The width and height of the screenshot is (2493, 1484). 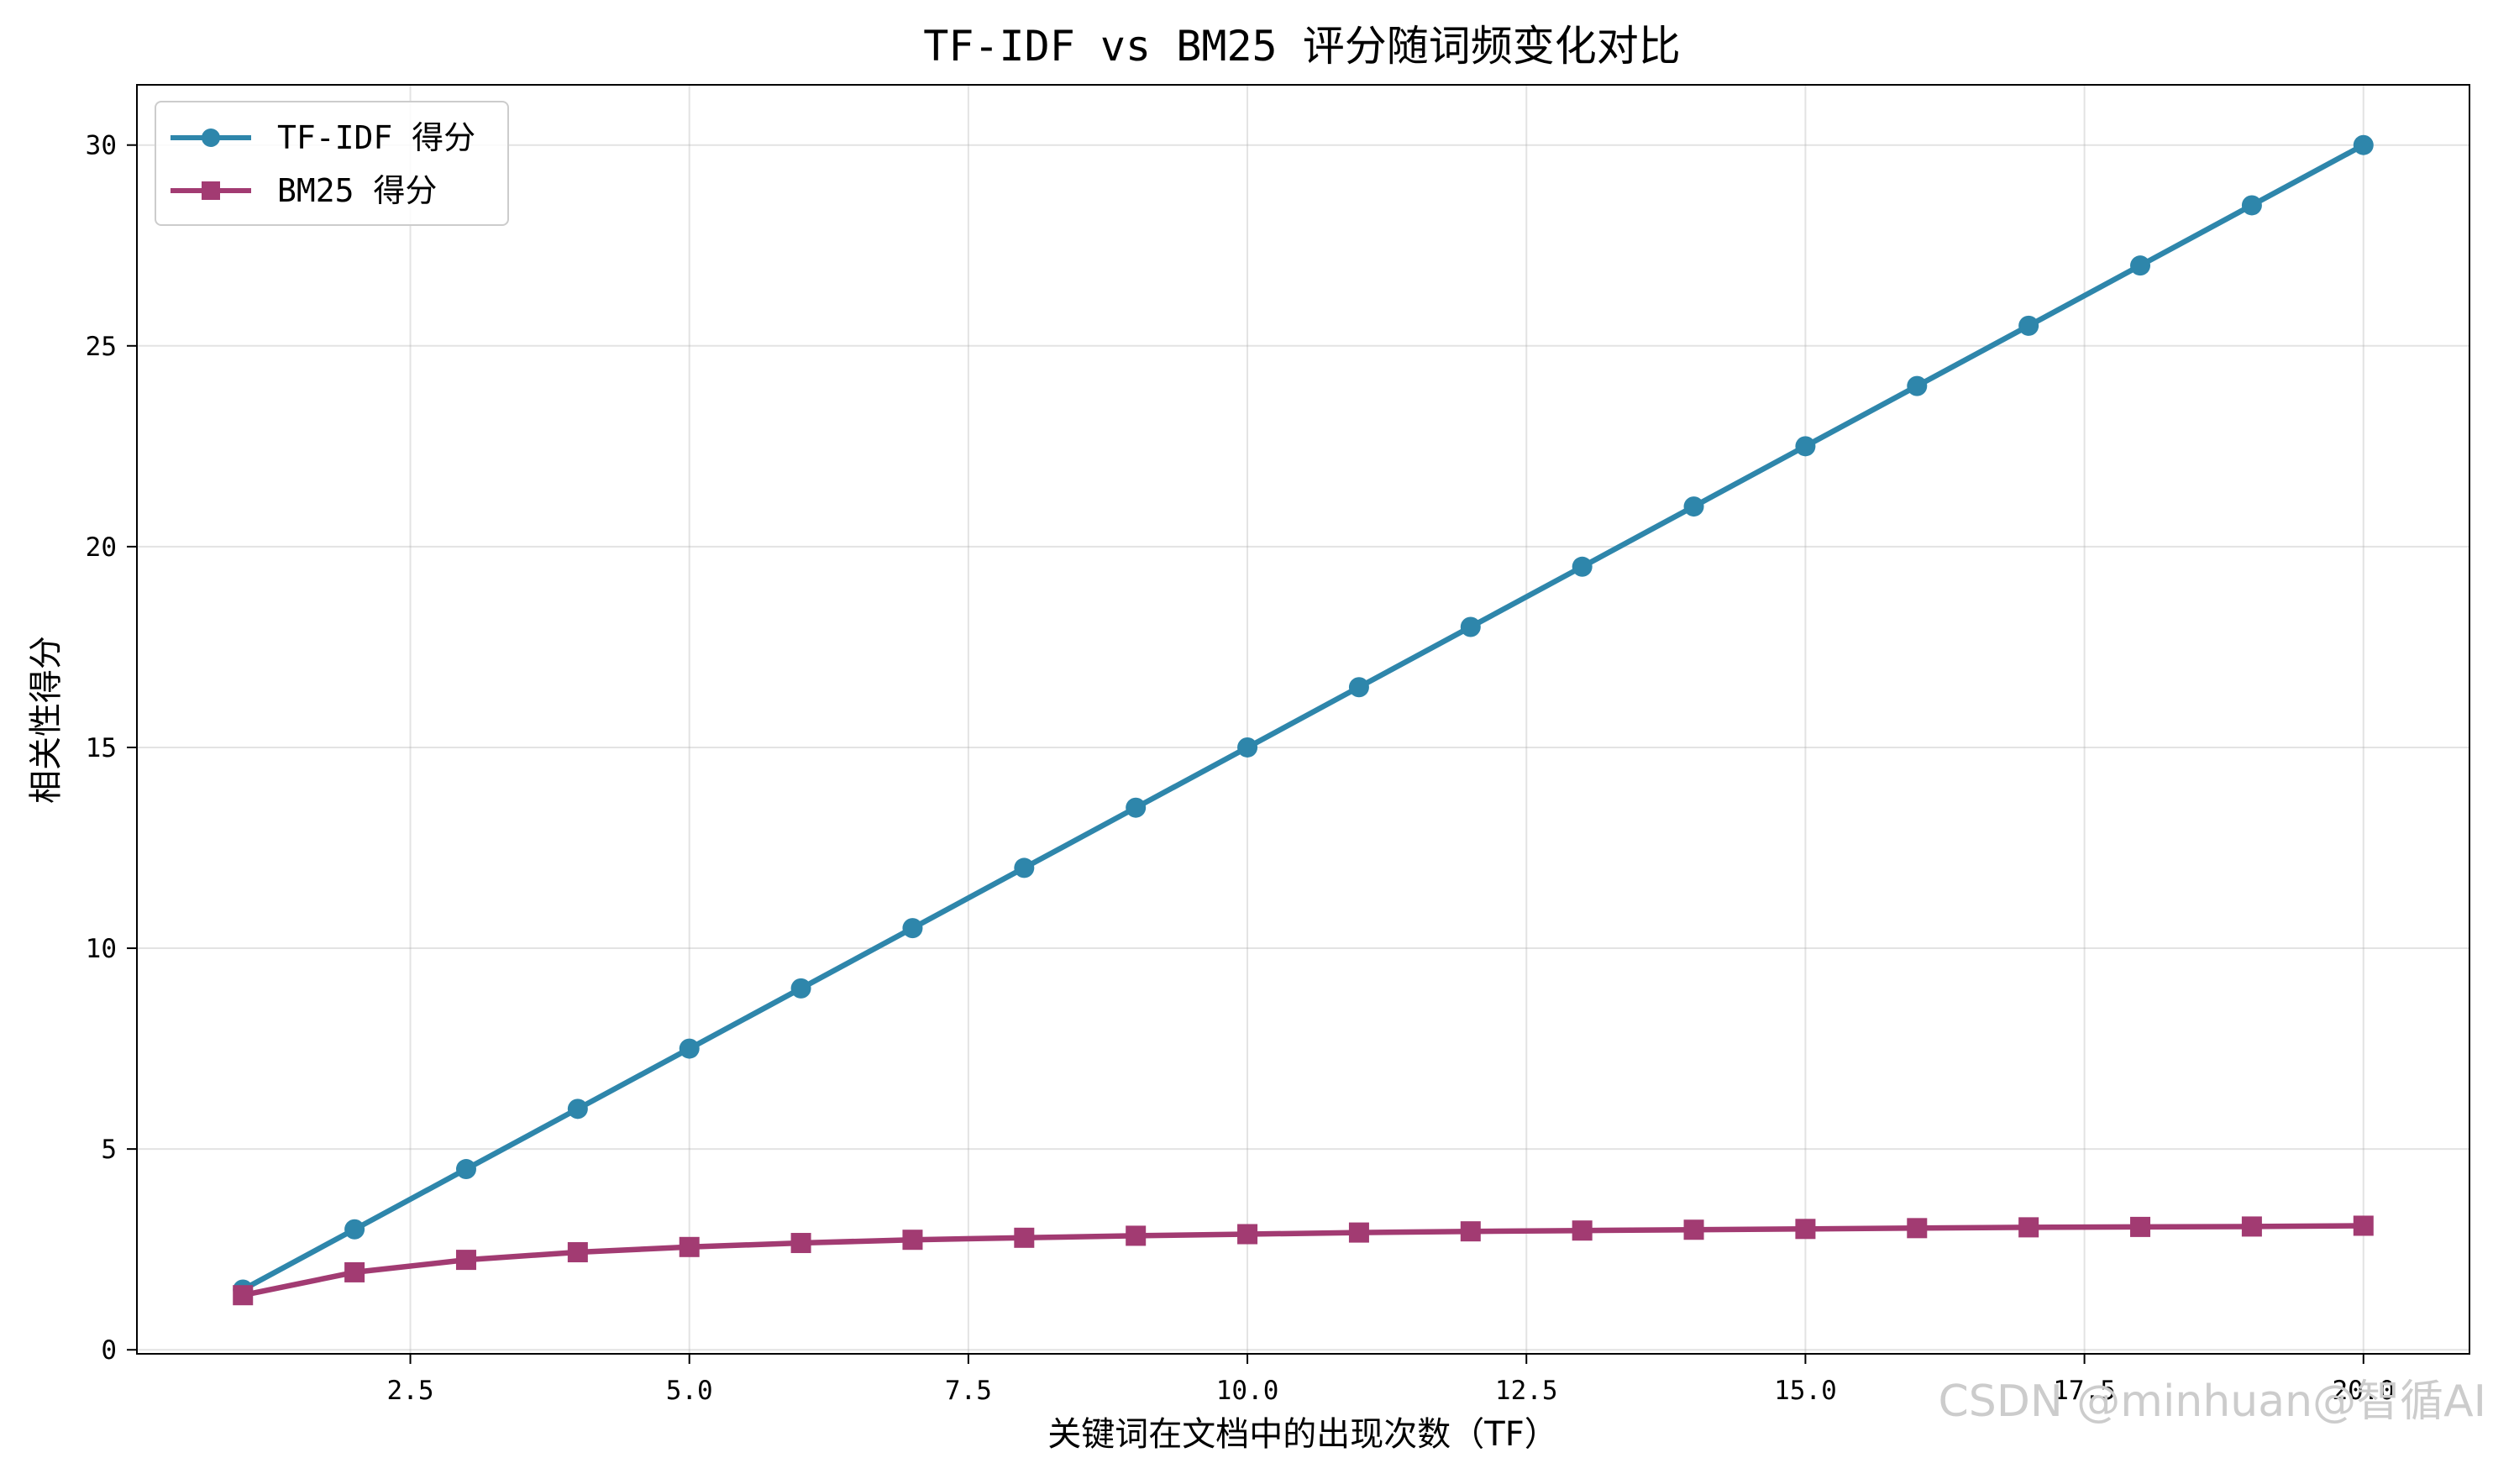 I want to click on y-tick-label: 30, so click(x=102, y=146).